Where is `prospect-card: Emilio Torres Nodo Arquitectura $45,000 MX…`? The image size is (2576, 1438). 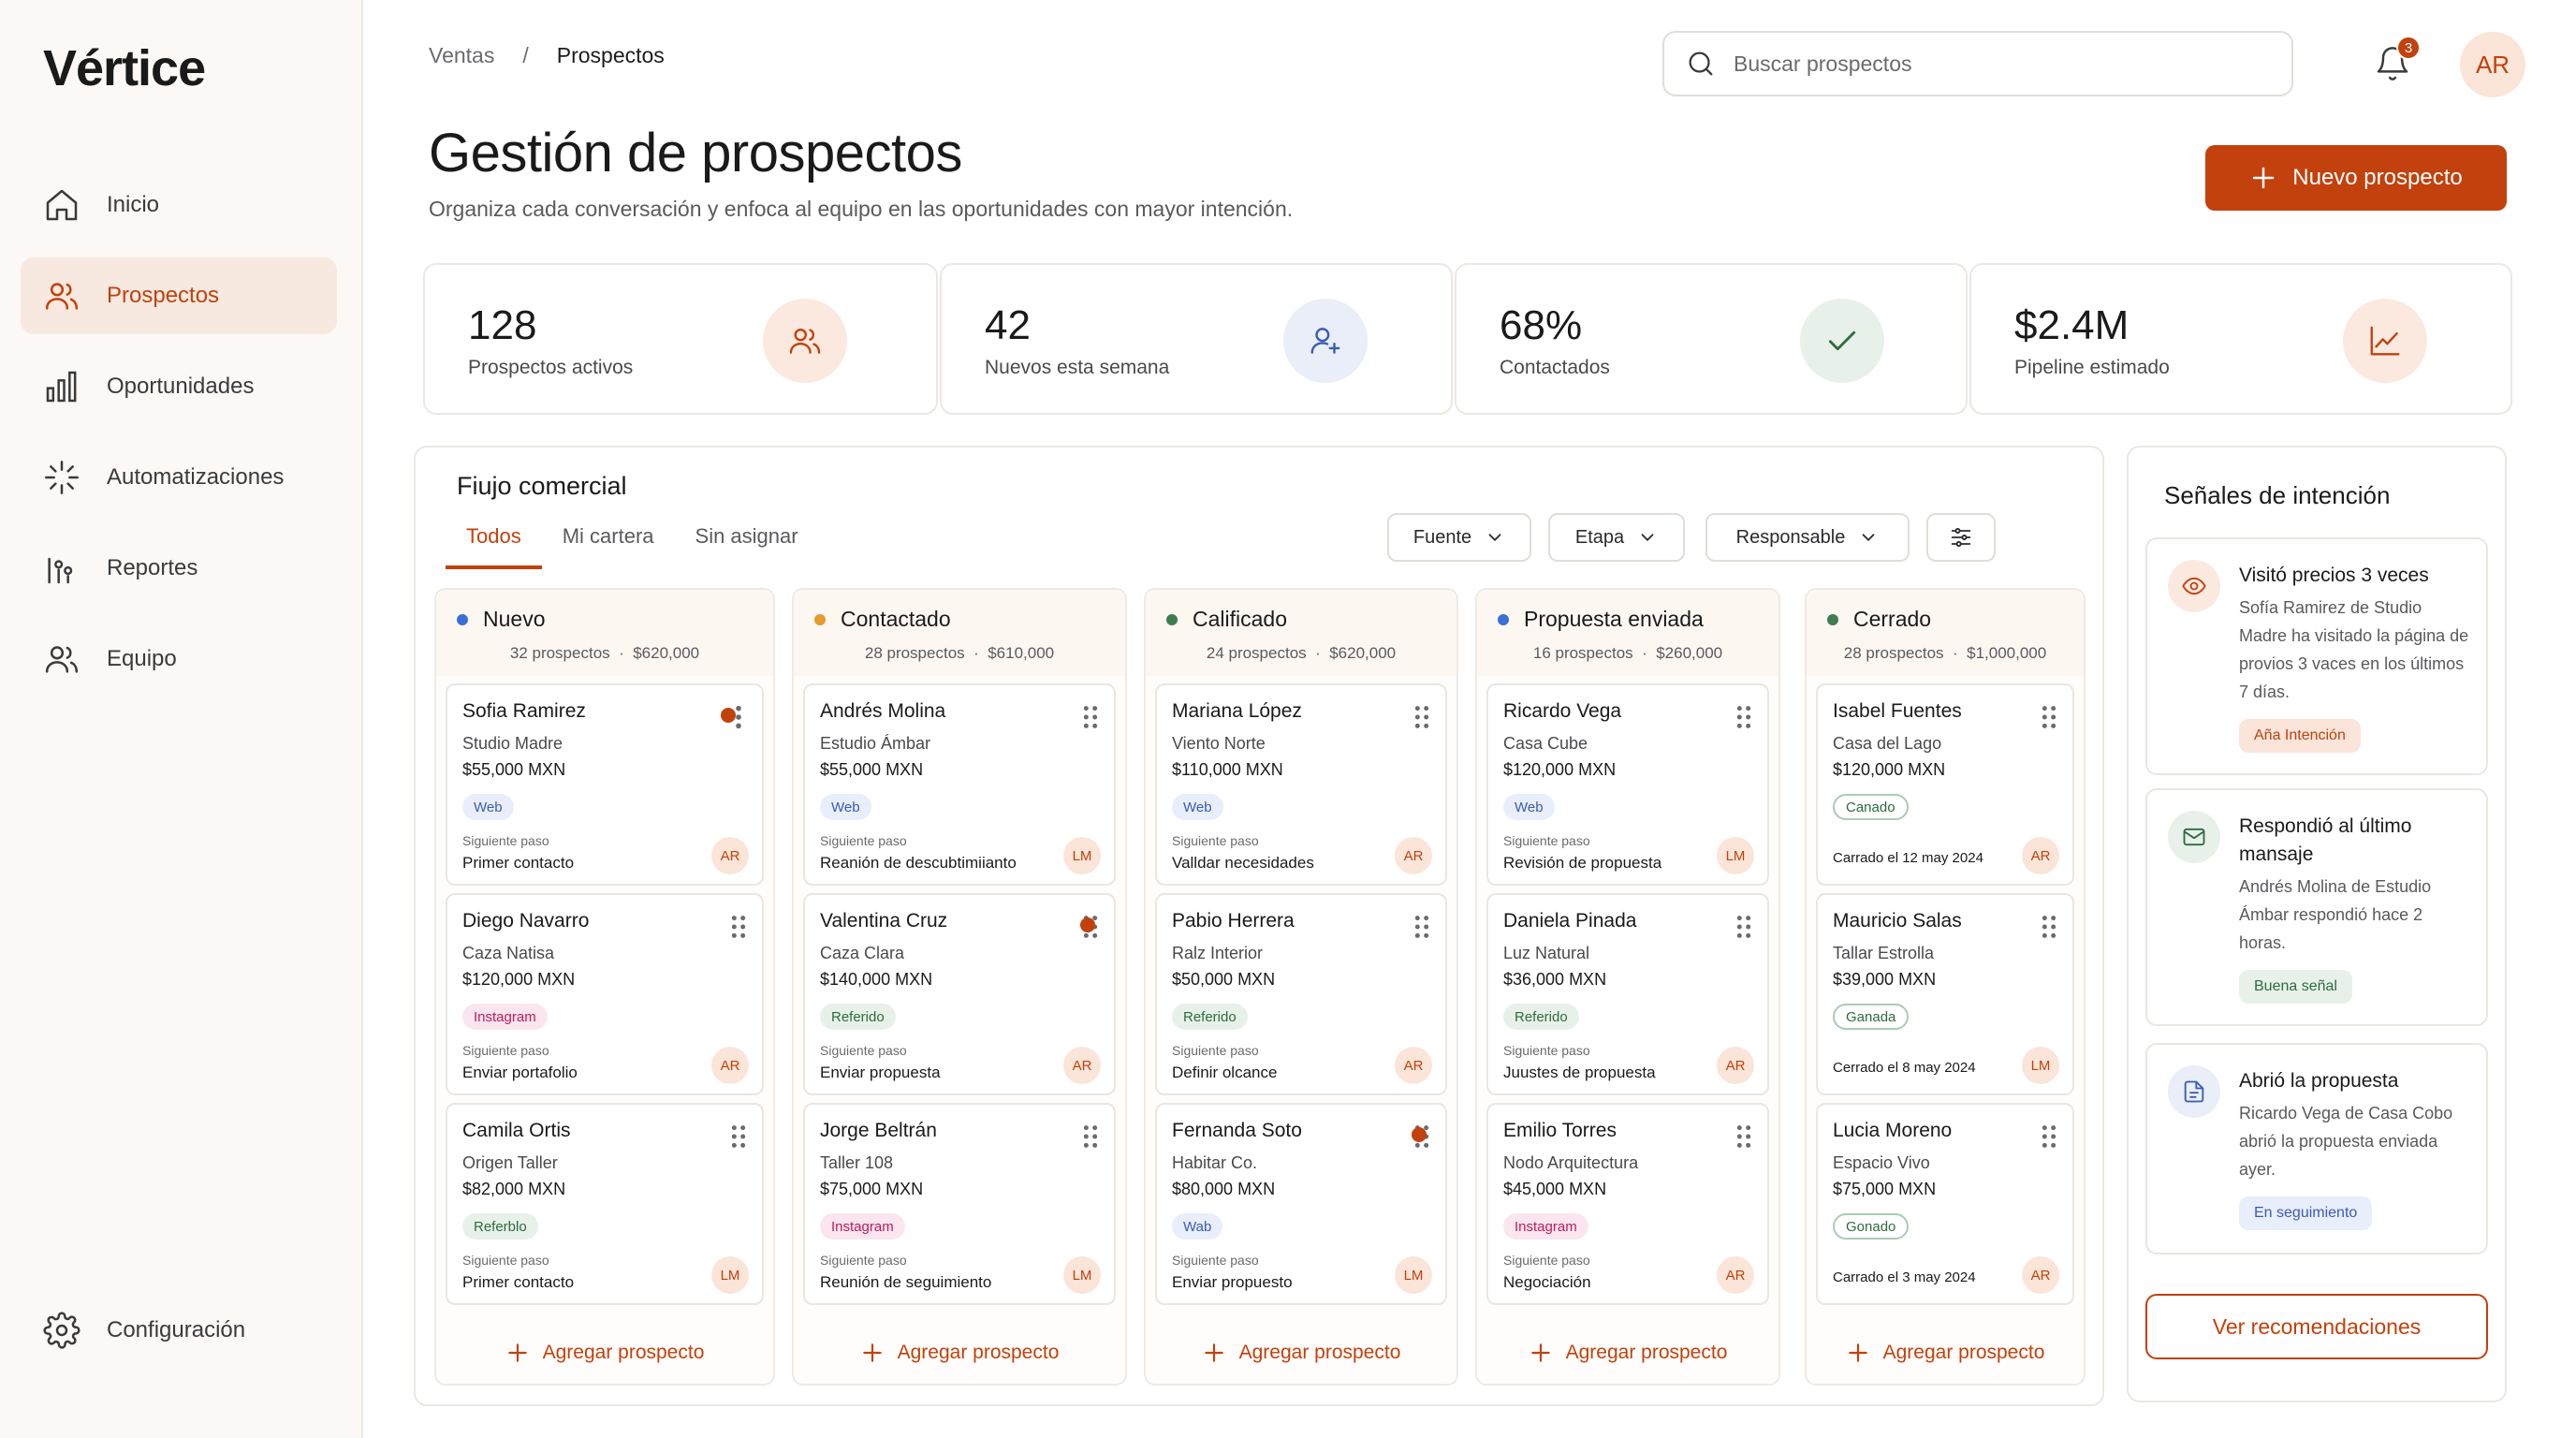 prospect-card: Emilio Torres Nodo Arquitectura $45,000 MX… is located at coordinates (1627, 1204).